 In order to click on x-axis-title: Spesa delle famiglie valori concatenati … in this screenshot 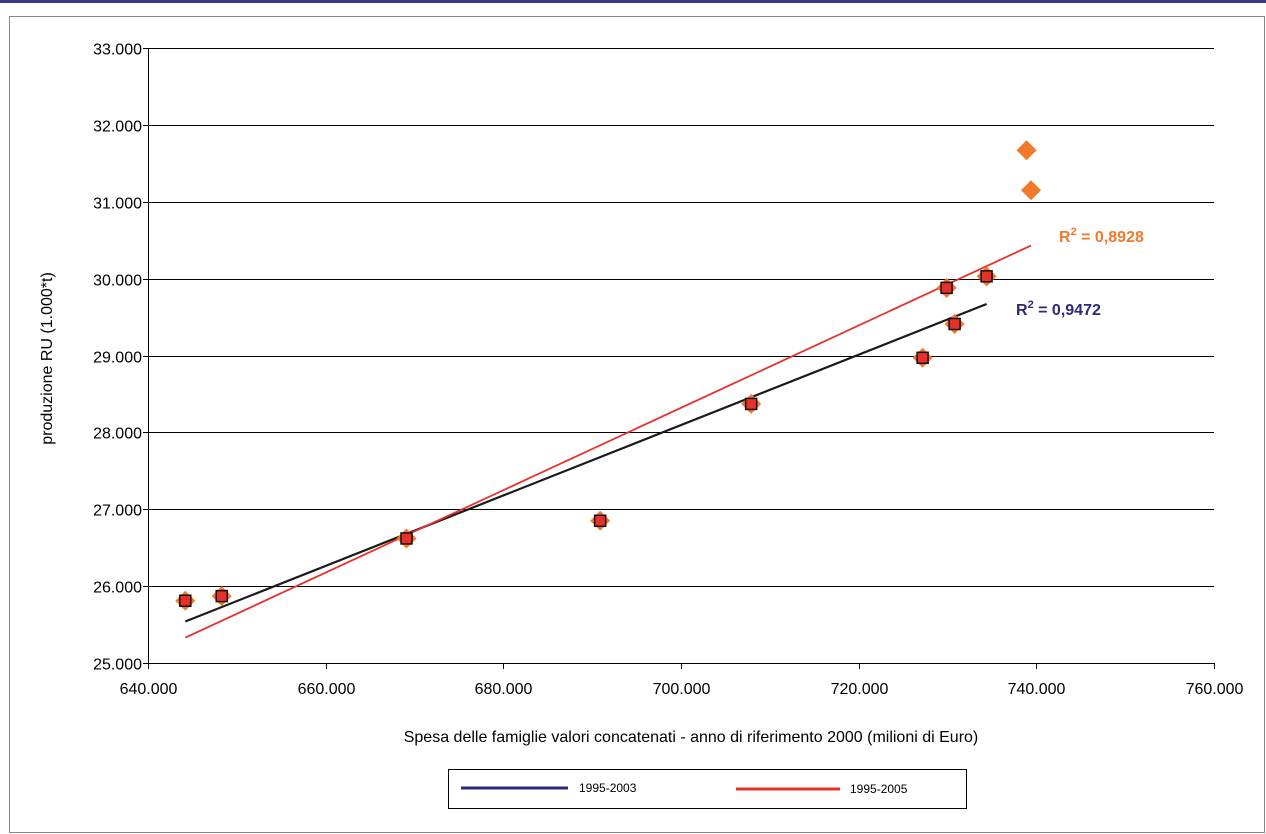, I will do `click(691, 737)`.